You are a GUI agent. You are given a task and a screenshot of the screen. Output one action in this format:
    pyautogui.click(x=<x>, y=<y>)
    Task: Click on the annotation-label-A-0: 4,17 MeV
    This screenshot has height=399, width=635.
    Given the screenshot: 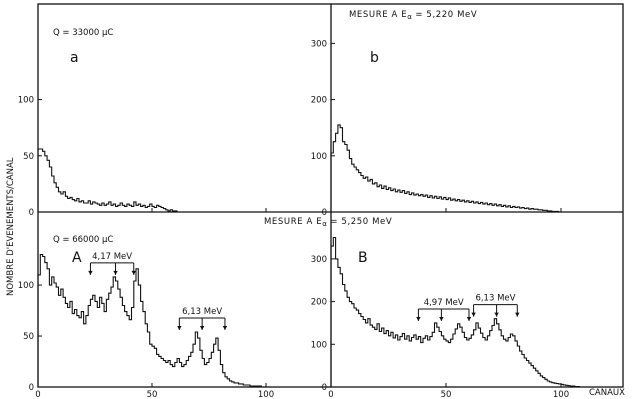 What is the action you would take?
    pyautogui.click(x=112, y=257)
    